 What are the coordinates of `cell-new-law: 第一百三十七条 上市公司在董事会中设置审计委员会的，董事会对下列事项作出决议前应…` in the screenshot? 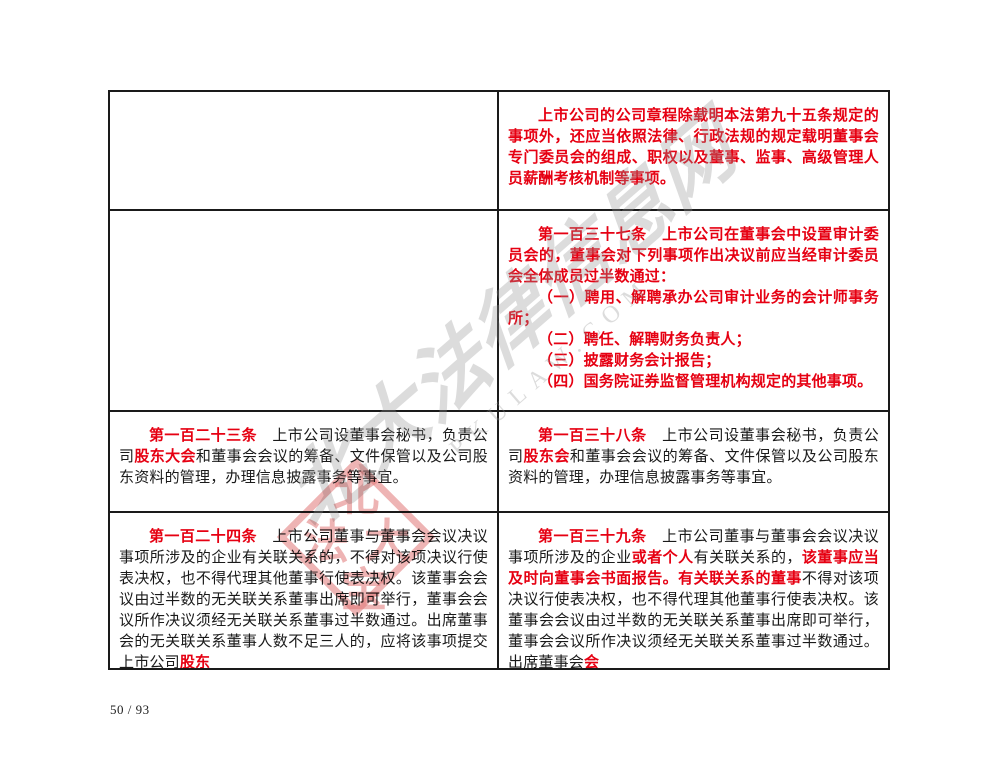 It's located at (693, 310).